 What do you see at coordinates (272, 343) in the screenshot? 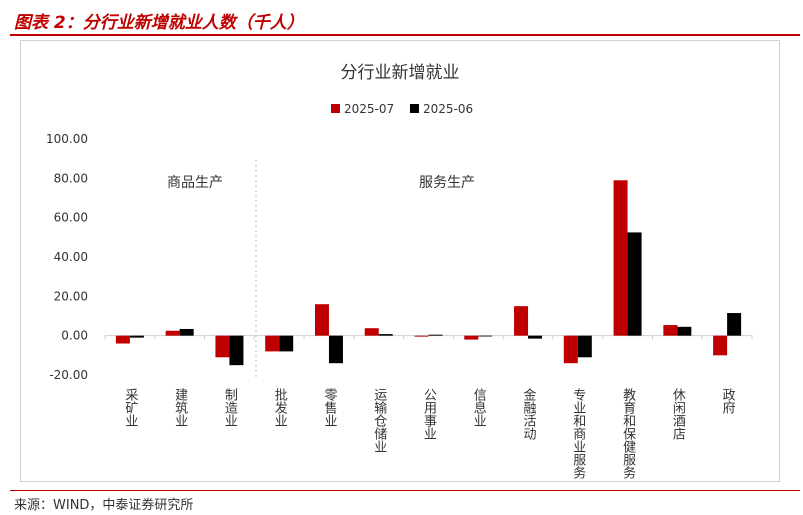
I see `bar-2025-07-批发业` at bounding box center [272, 343].